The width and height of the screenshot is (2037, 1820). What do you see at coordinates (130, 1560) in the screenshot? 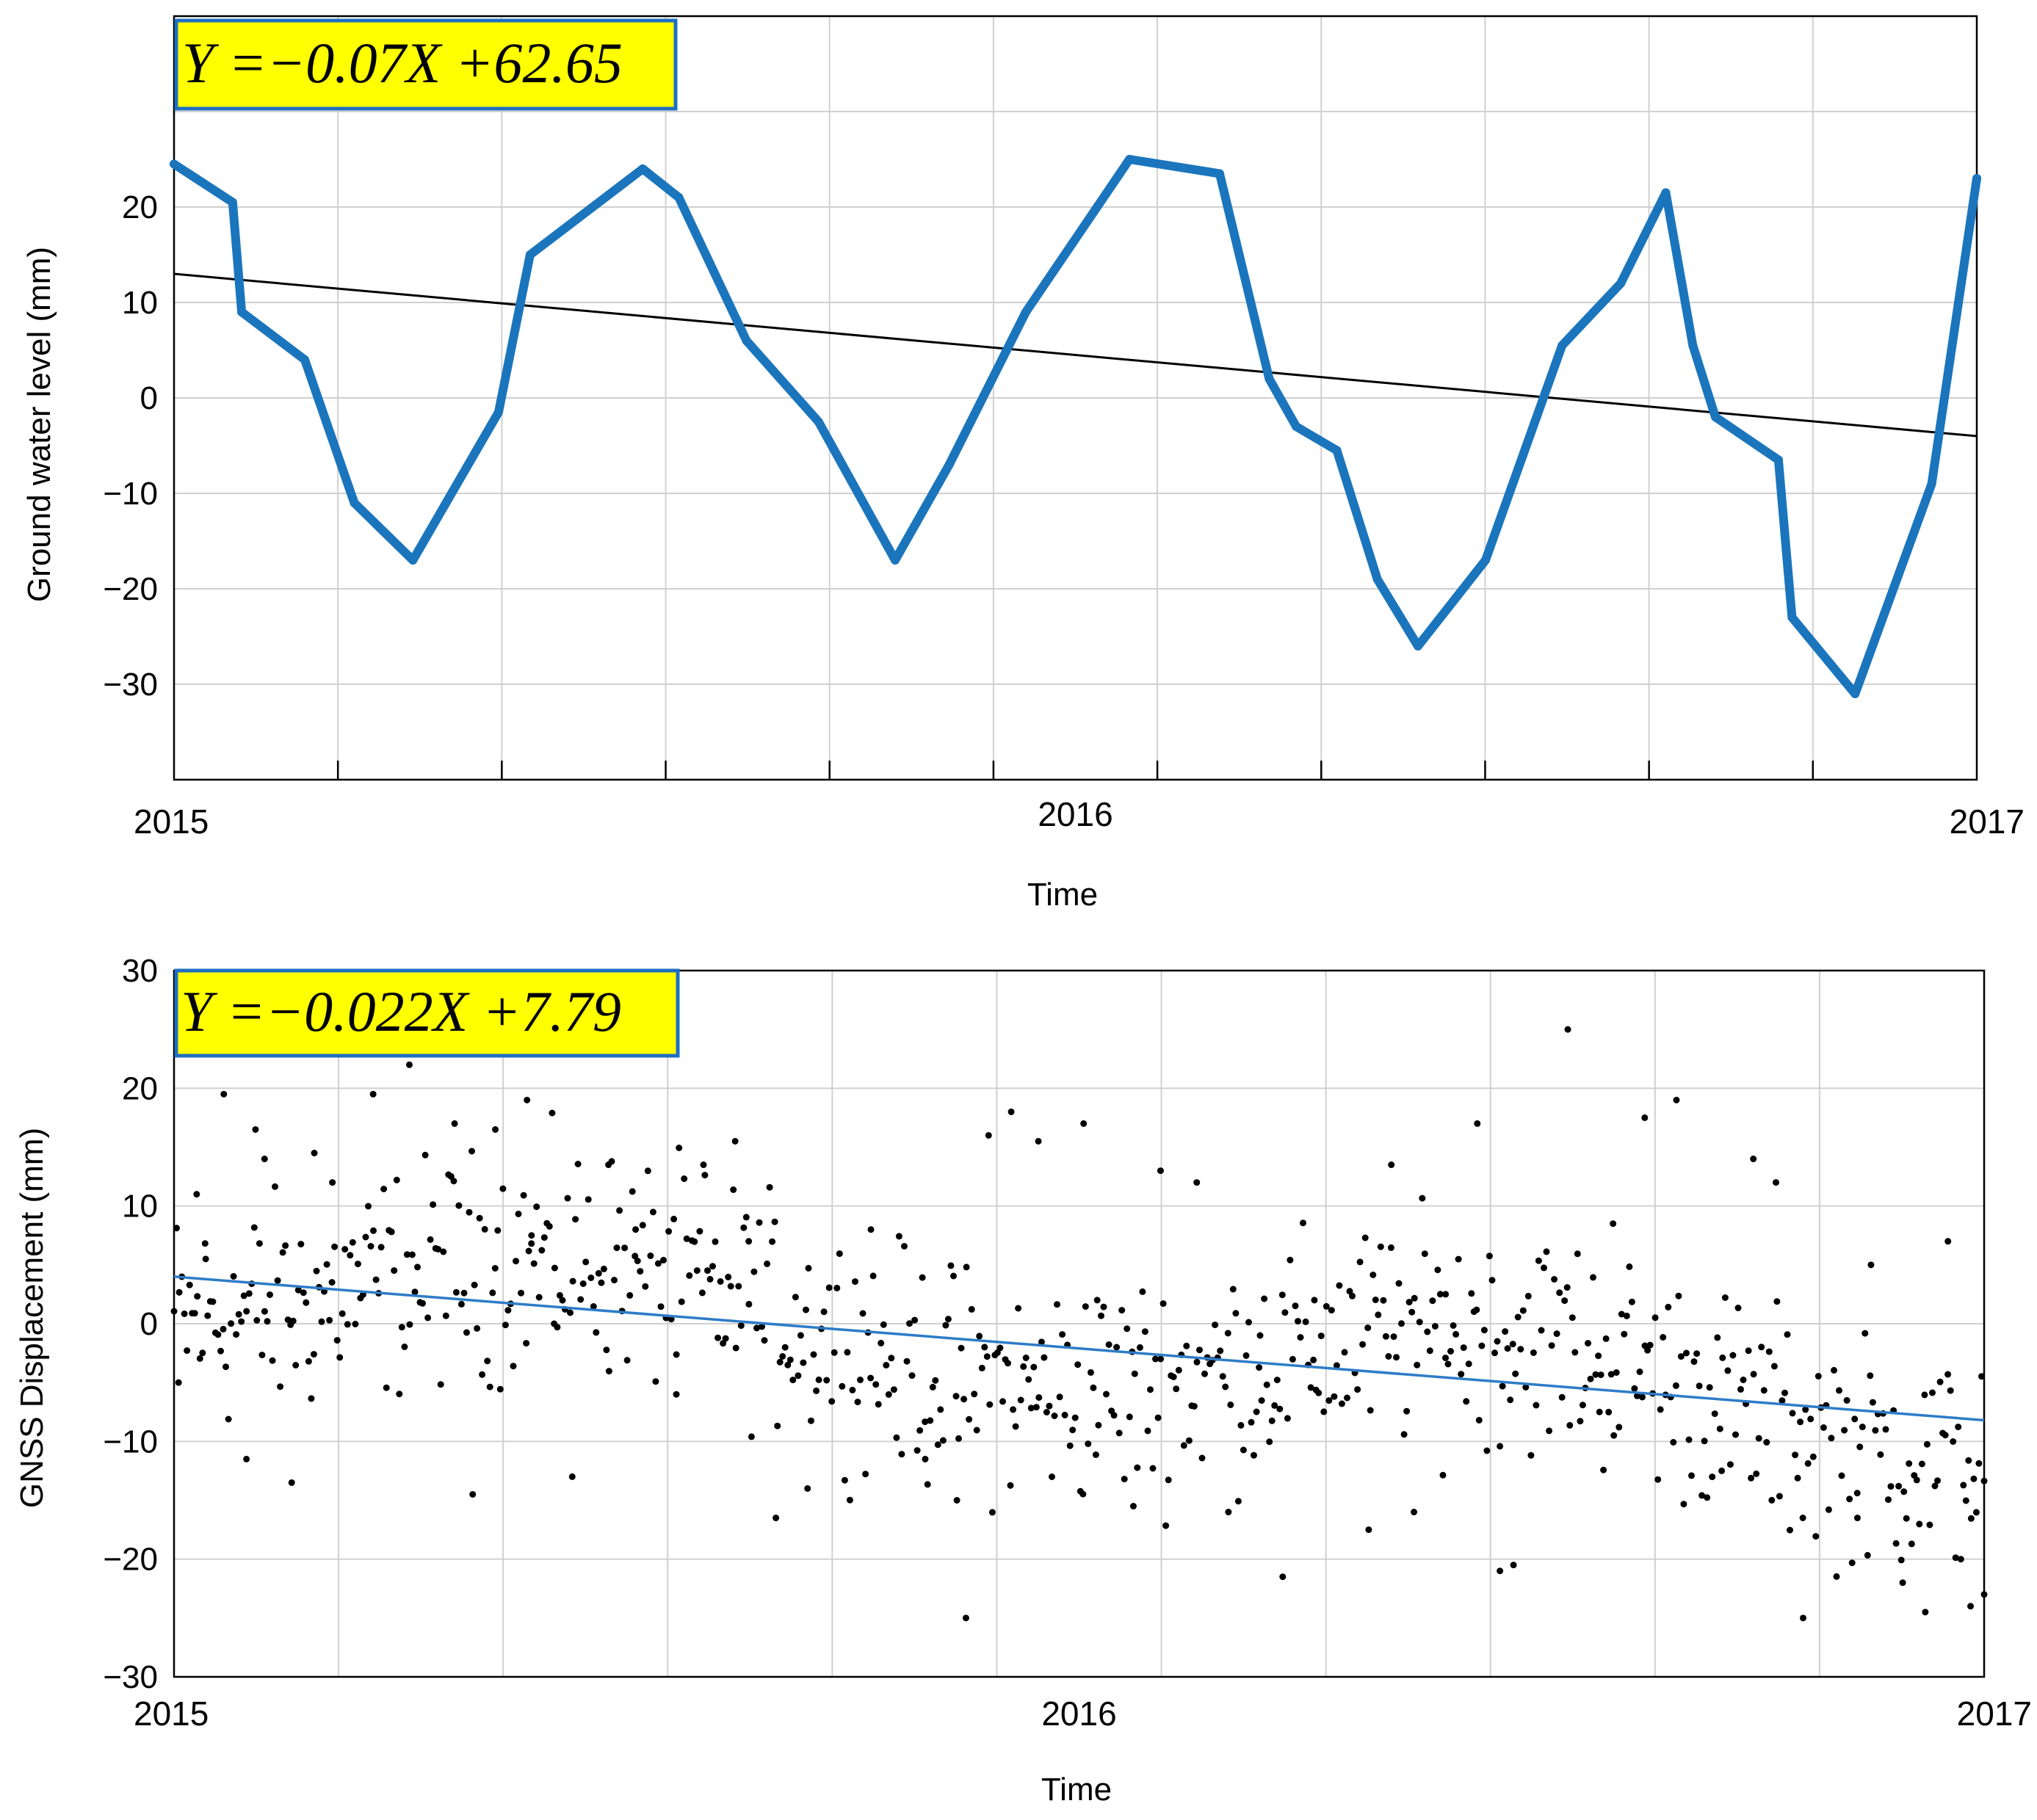
I see `y-tick-label: −20` at bounding box center [130, 1560].